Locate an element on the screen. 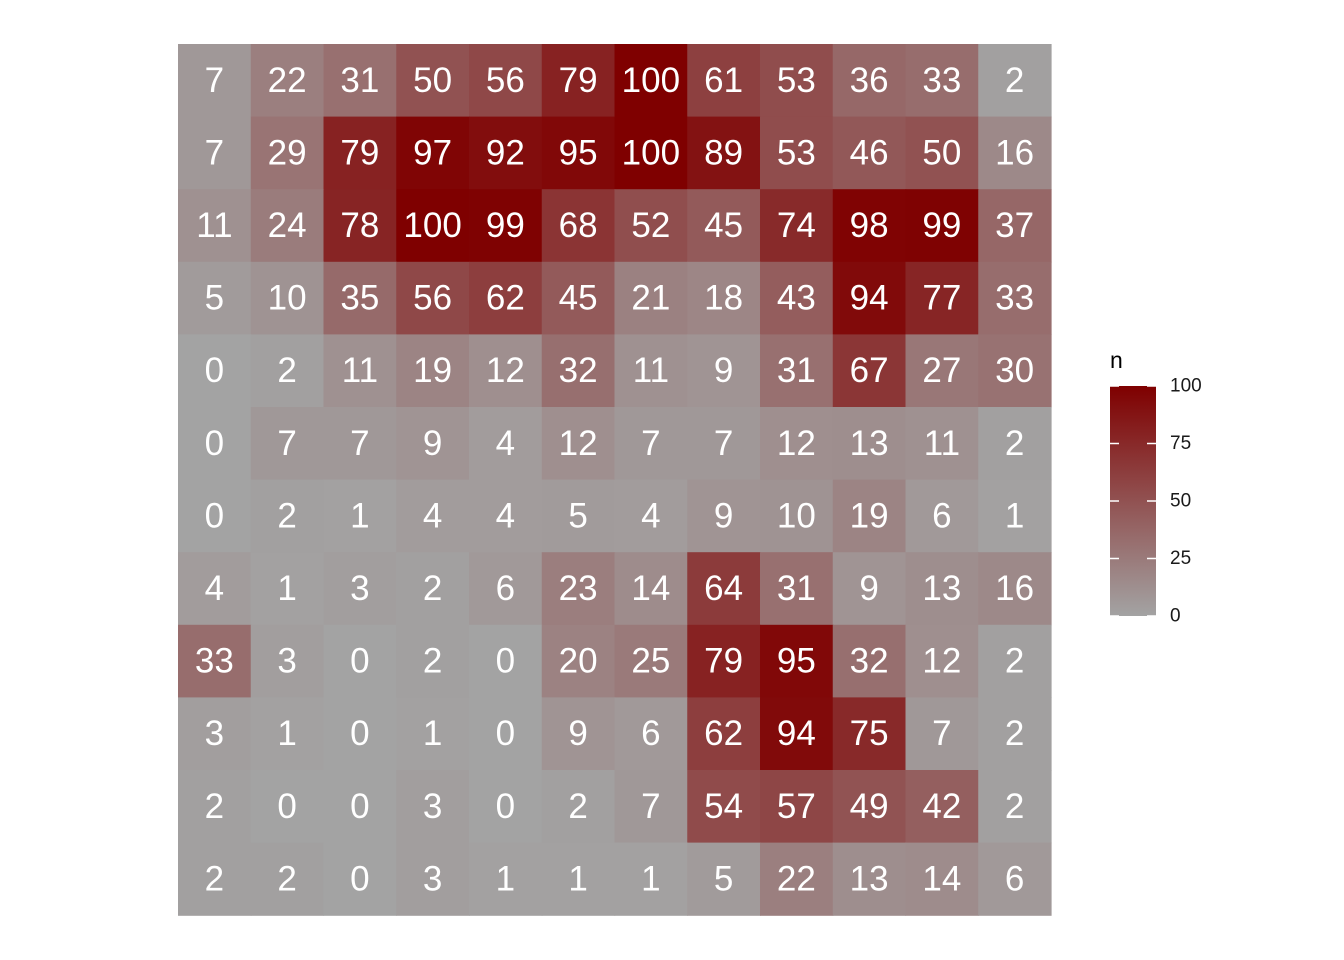 This screenshot has width=1344, height=960. heatmap-cell-label: 13 is located at coordinates (869, 443).